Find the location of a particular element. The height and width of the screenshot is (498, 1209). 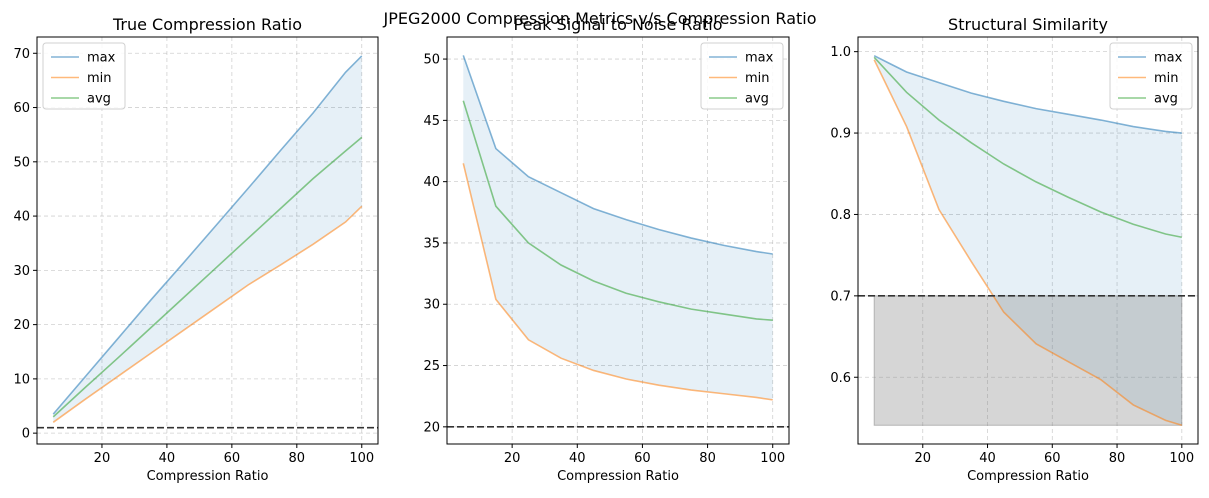

panel-title: True Compression Ratio is located at coordinates (207, 24).